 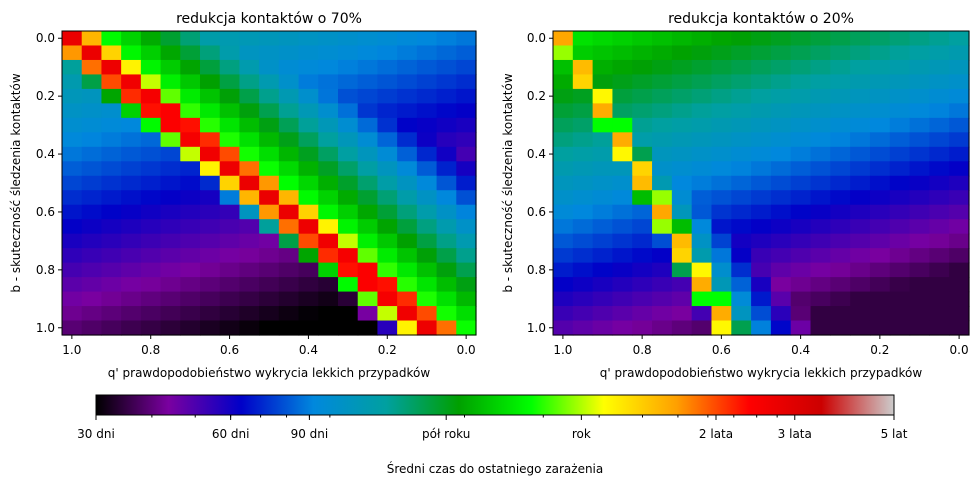 I want to click on y-tick-label: 0.0, so click(x=45, y=38).